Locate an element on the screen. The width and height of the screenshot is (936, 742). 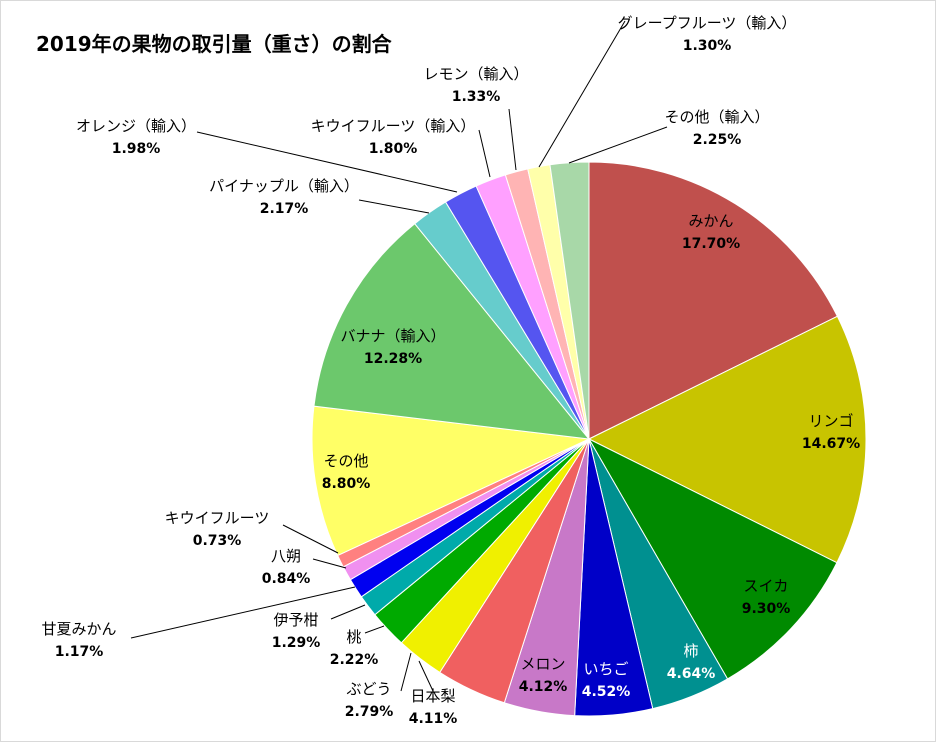
slice-16-label: オレンジ（輸入） is located at coordinates (136, 126).